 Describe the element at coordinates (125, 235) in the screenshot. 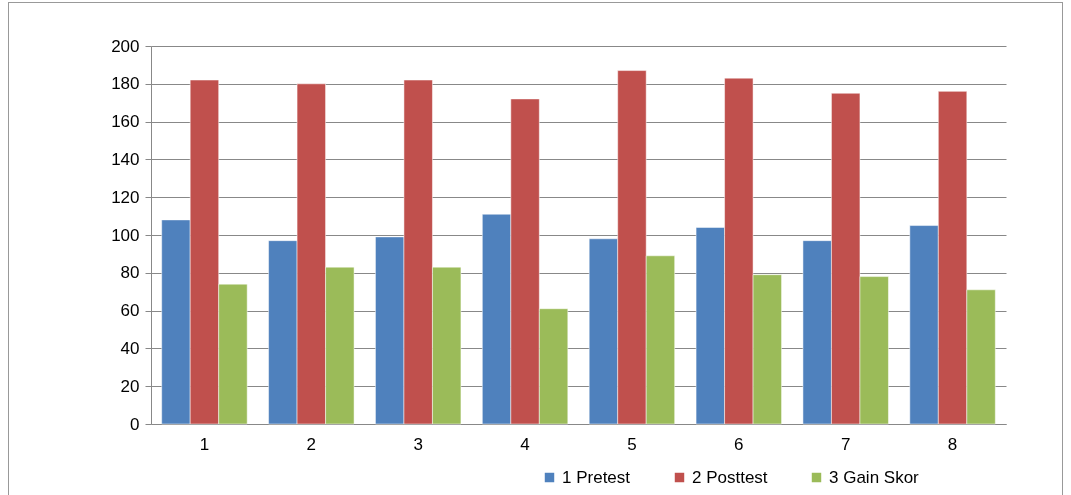

I see `y-tick-label: 100` at that location.